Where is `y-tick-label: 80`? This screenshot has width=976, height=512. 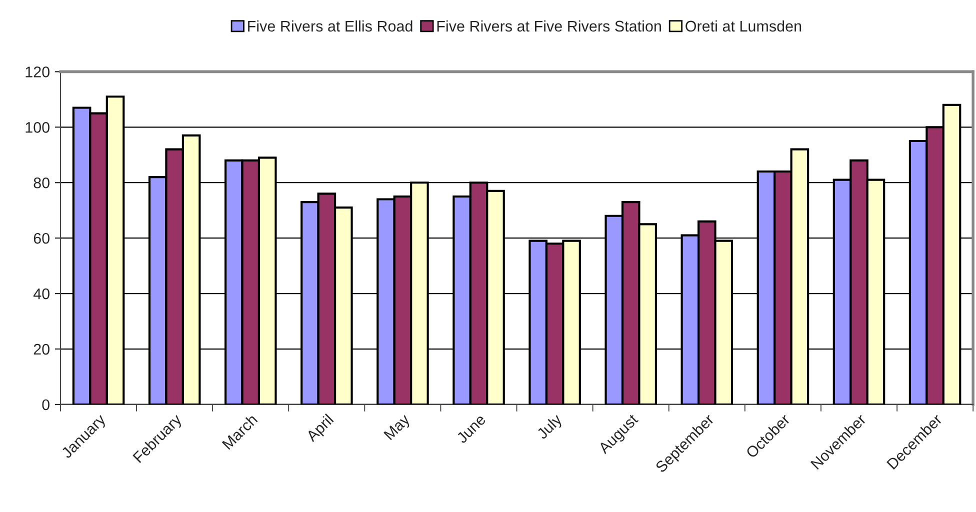 y-tick-label: 80 is located at coordinates (42, 182).